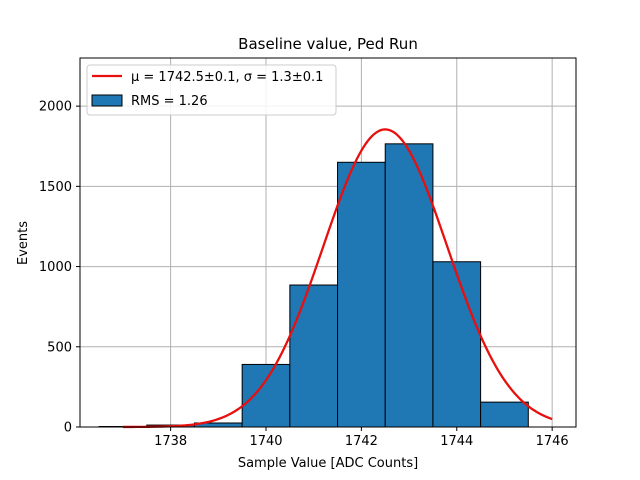  Describe the element at coordinates (68, 428) in the screenshot. I see `y-tick-label: 0` at that location.